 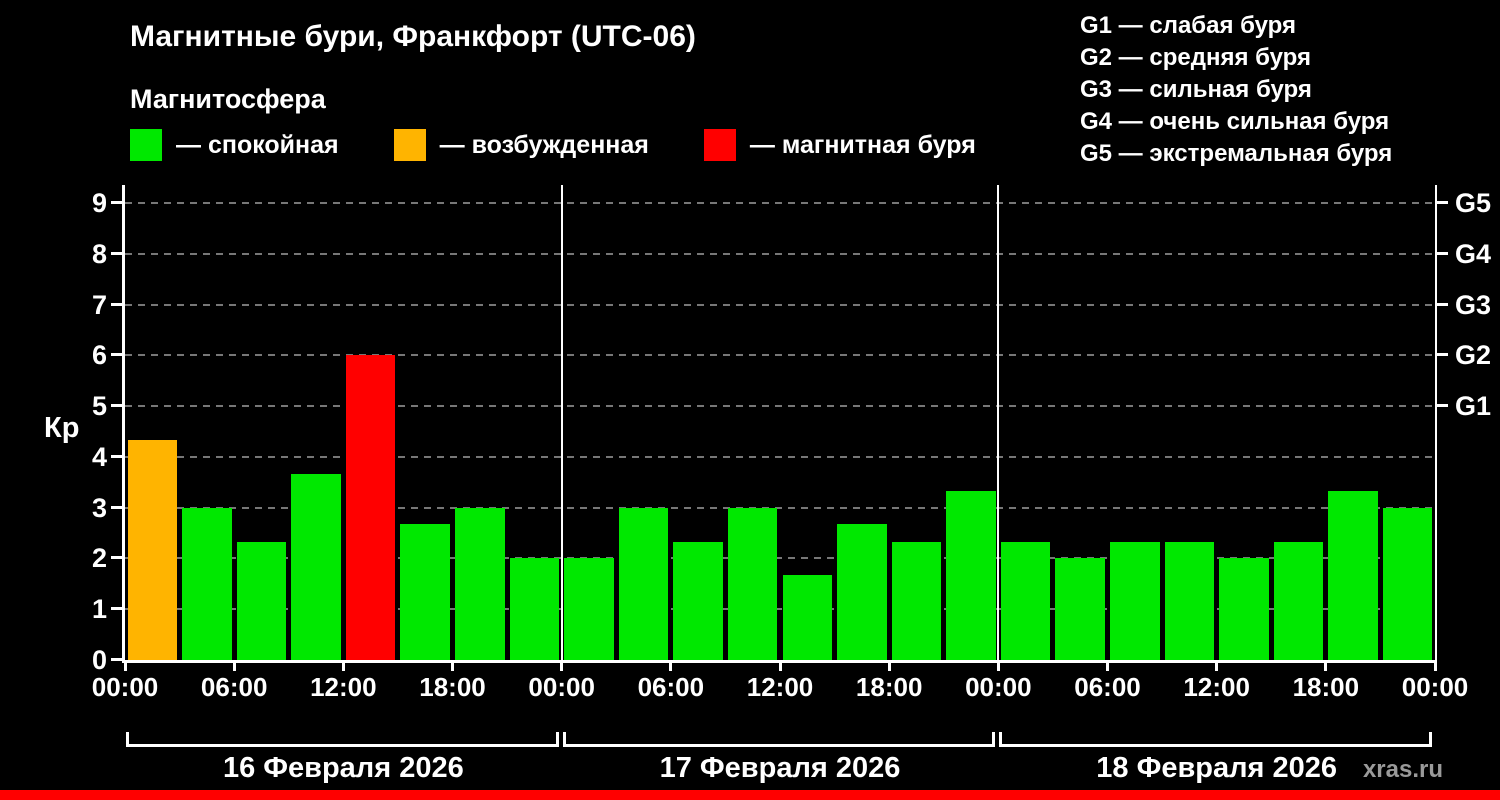 What do you see at coordinates (99, 203) in the screenshot?
I see `y-tick-label: 9` at bounding box center [99, 203].